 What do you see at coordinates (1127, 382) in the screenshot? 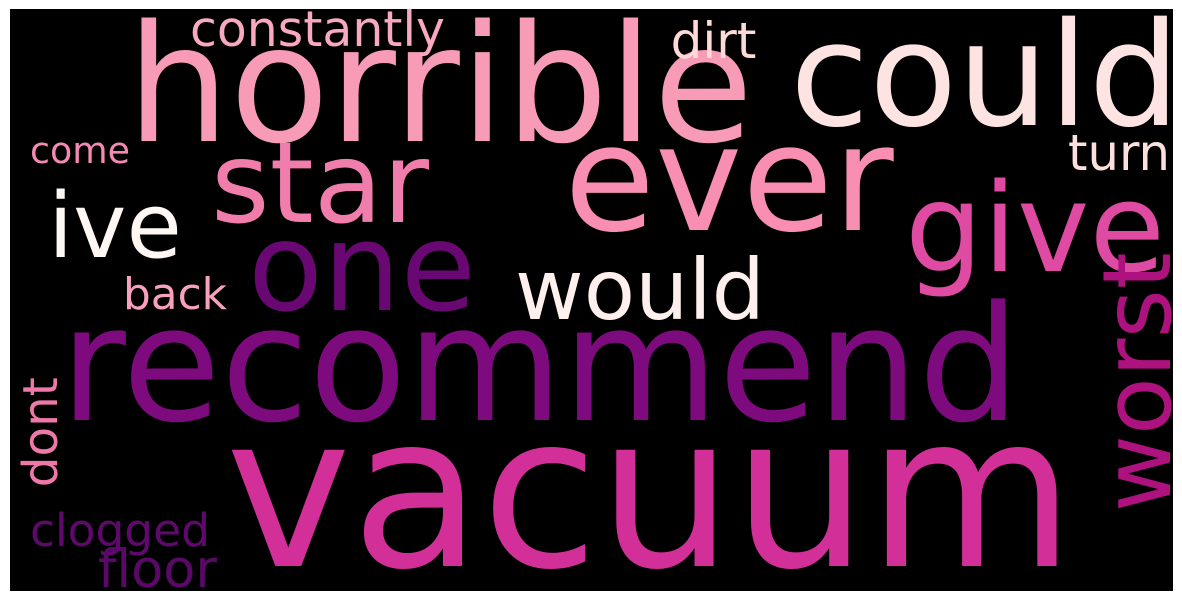
I see `word-worst: worst` at bounding box center [1127, 382].